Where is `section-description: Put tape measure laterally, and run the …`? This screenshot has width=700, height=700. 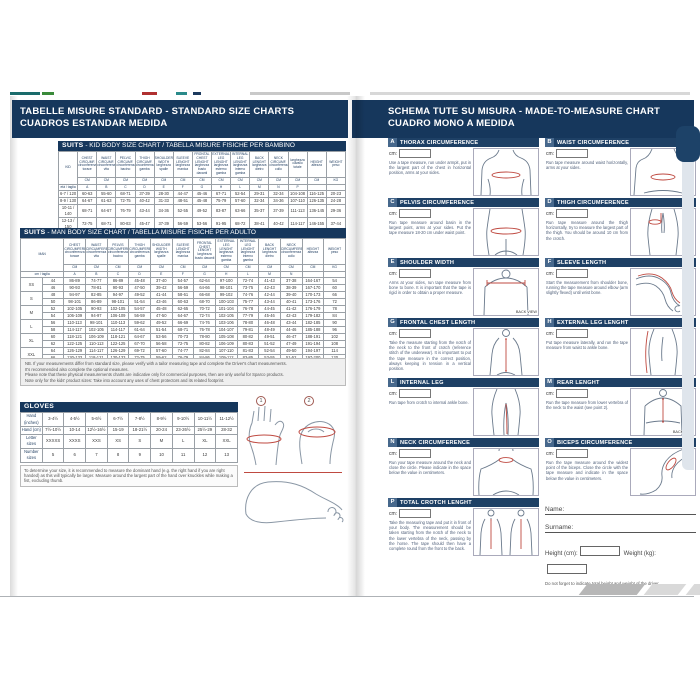
section-description: Put tape measure laterally, and run the … is located at coordinates (587, 345).